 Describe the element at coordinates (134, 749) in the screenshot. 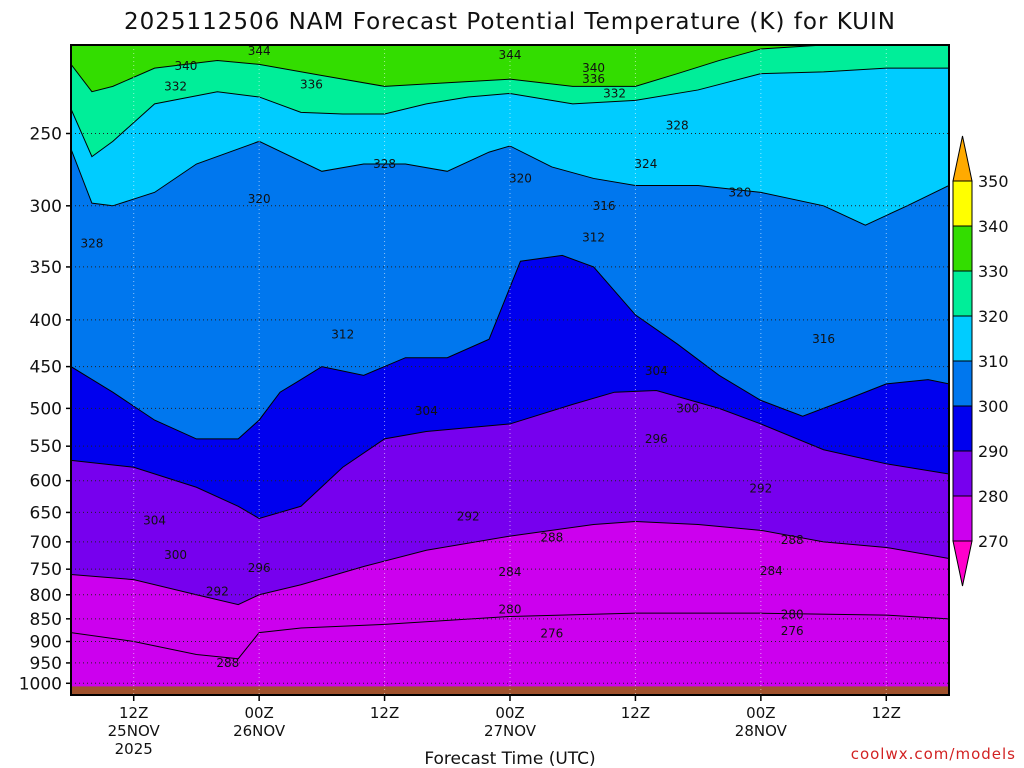

I see `x-tick-year: 2025` at that location.